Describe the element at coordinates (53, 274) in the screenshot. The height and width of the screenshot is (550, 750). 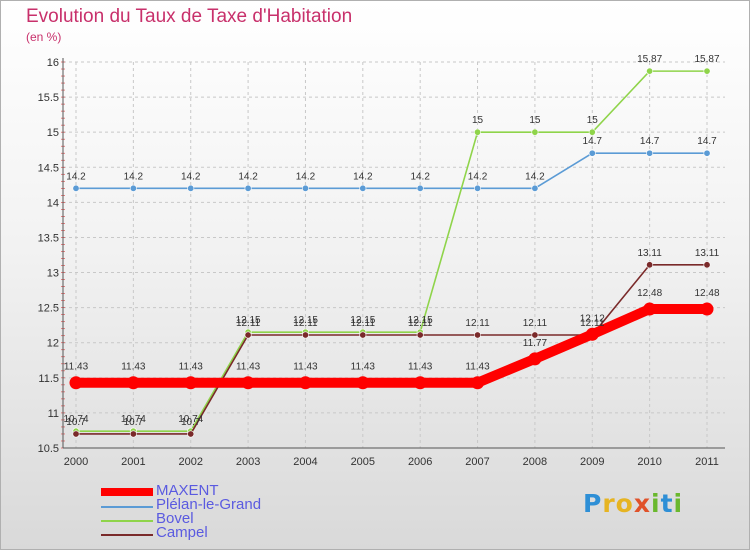
I see `y-tick-label: 13` at that location.